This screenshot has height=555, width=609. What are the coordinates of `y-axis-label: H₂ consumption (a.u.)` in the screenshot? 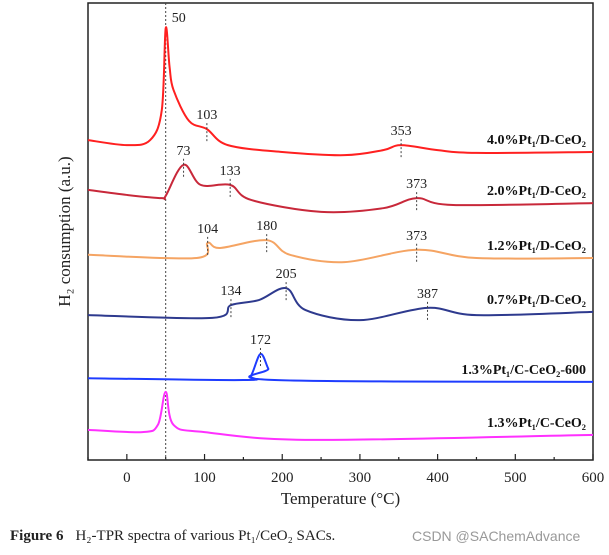 It's located at (64, 231).